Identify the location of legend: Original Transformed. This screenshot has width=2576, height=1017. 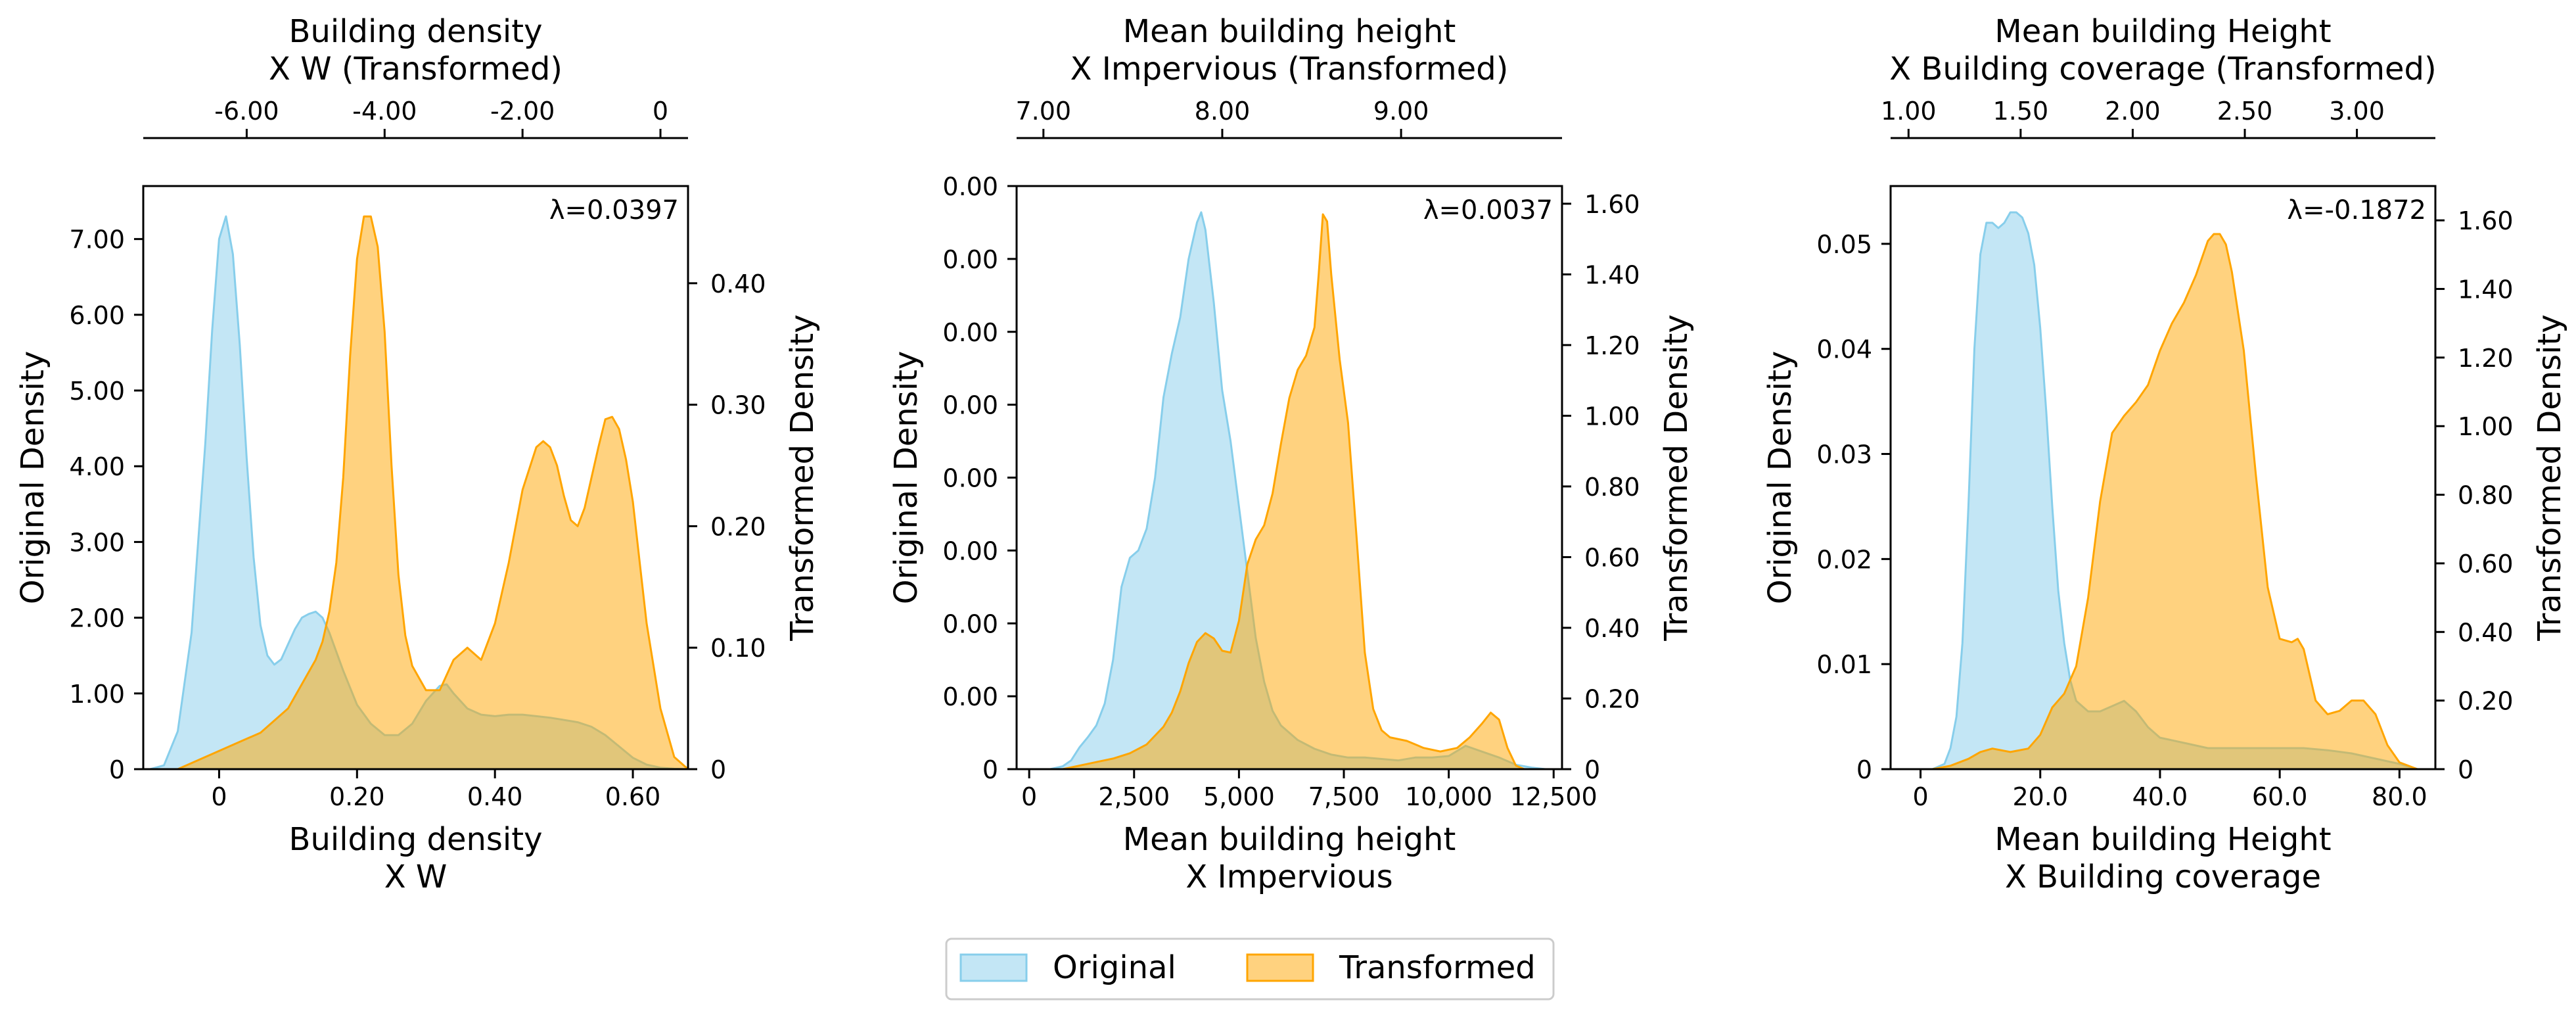
(1250, 969).